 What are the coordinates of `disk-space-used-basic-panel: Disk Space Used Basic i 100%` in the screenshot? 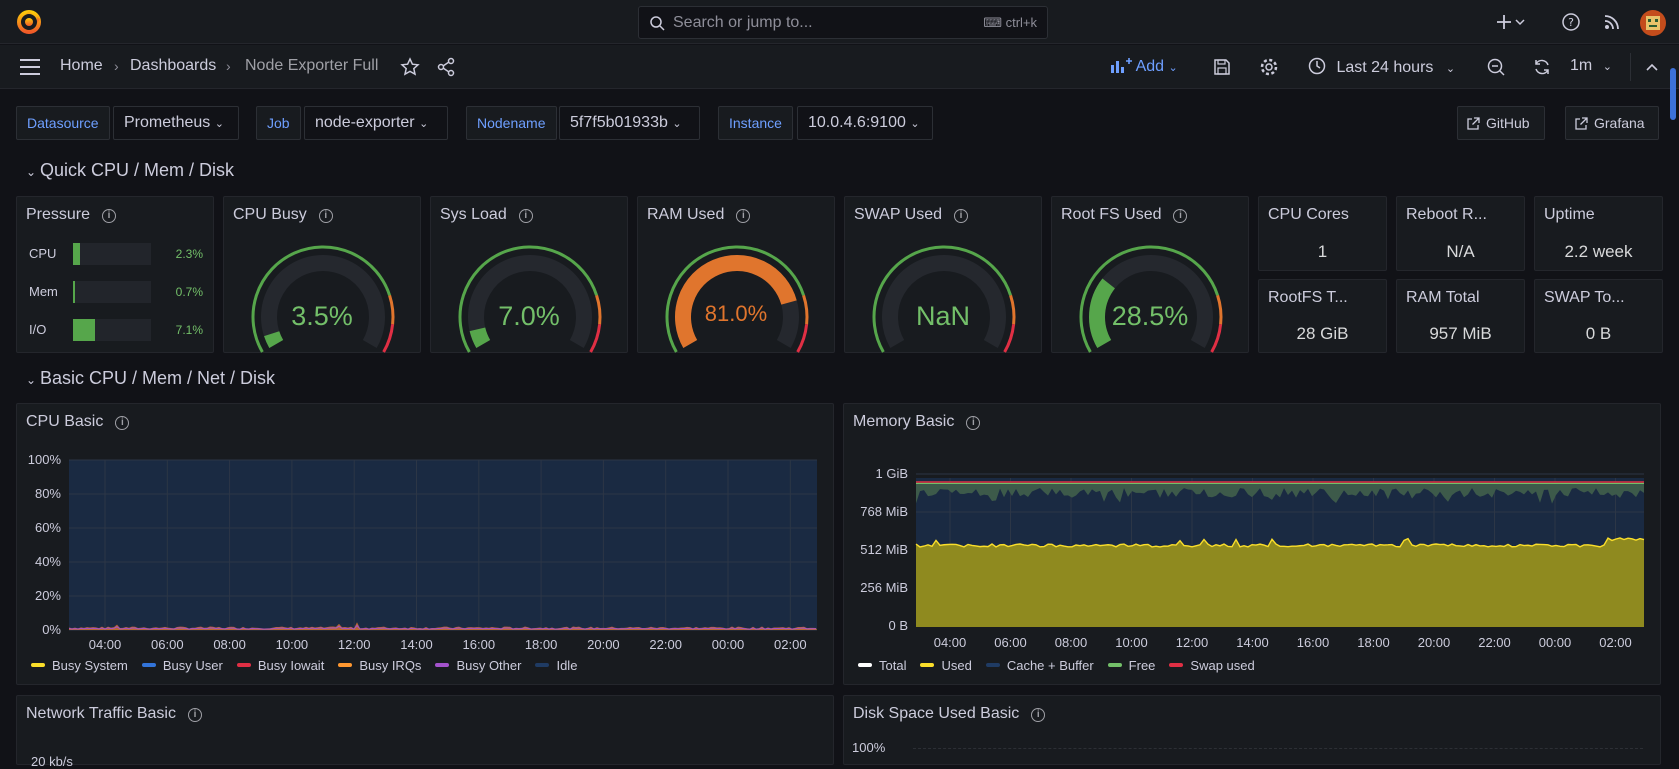 It's located at (1252, 730).